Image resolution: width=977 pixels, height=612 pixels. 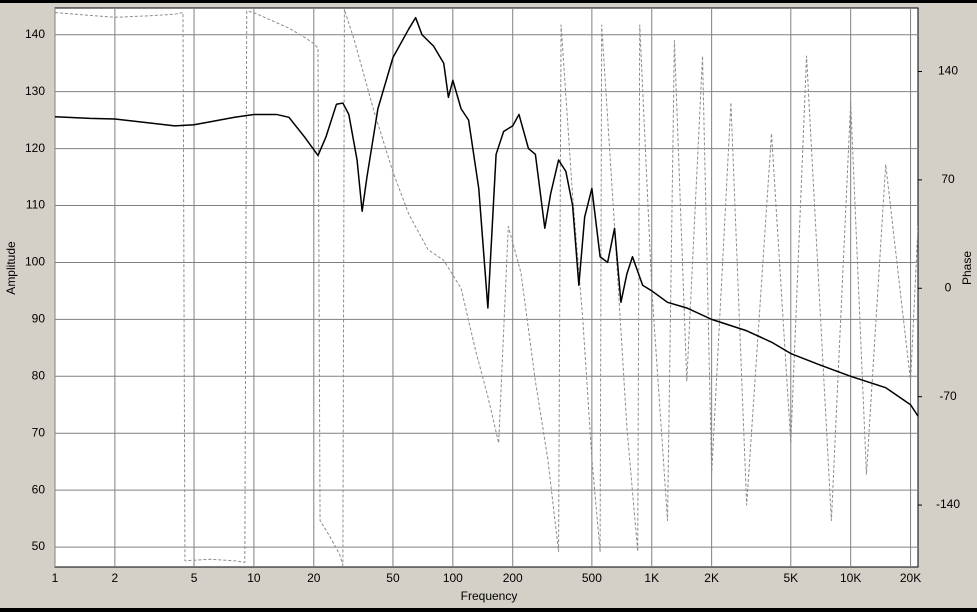 I want to click on x-axis-label: Frequency, so click(x=489, y=596).